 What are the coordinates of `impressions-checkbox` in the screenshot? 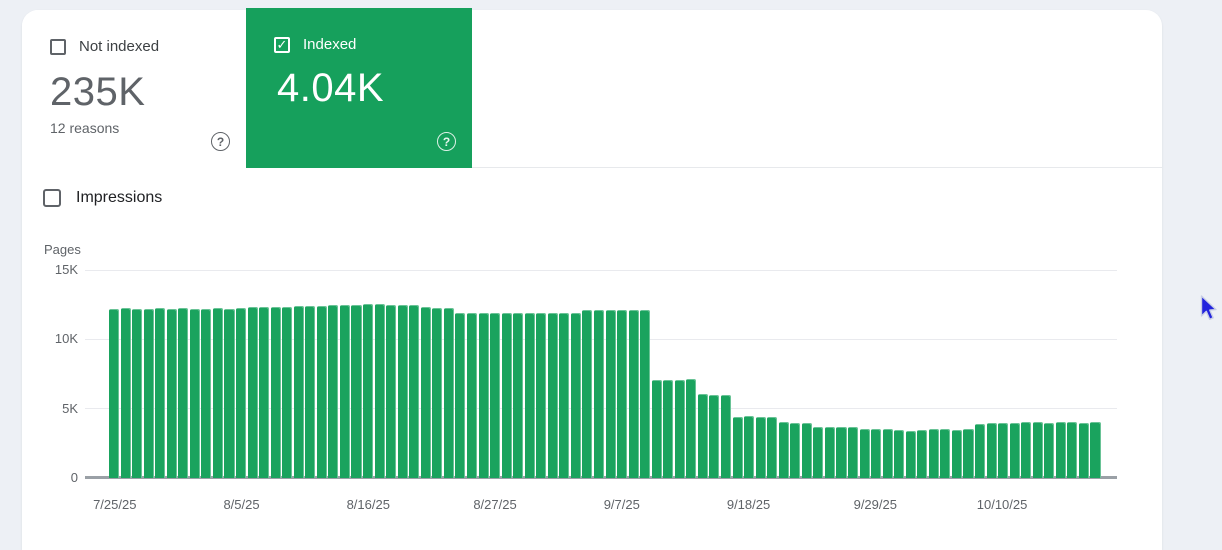 It's located at (52, 198).